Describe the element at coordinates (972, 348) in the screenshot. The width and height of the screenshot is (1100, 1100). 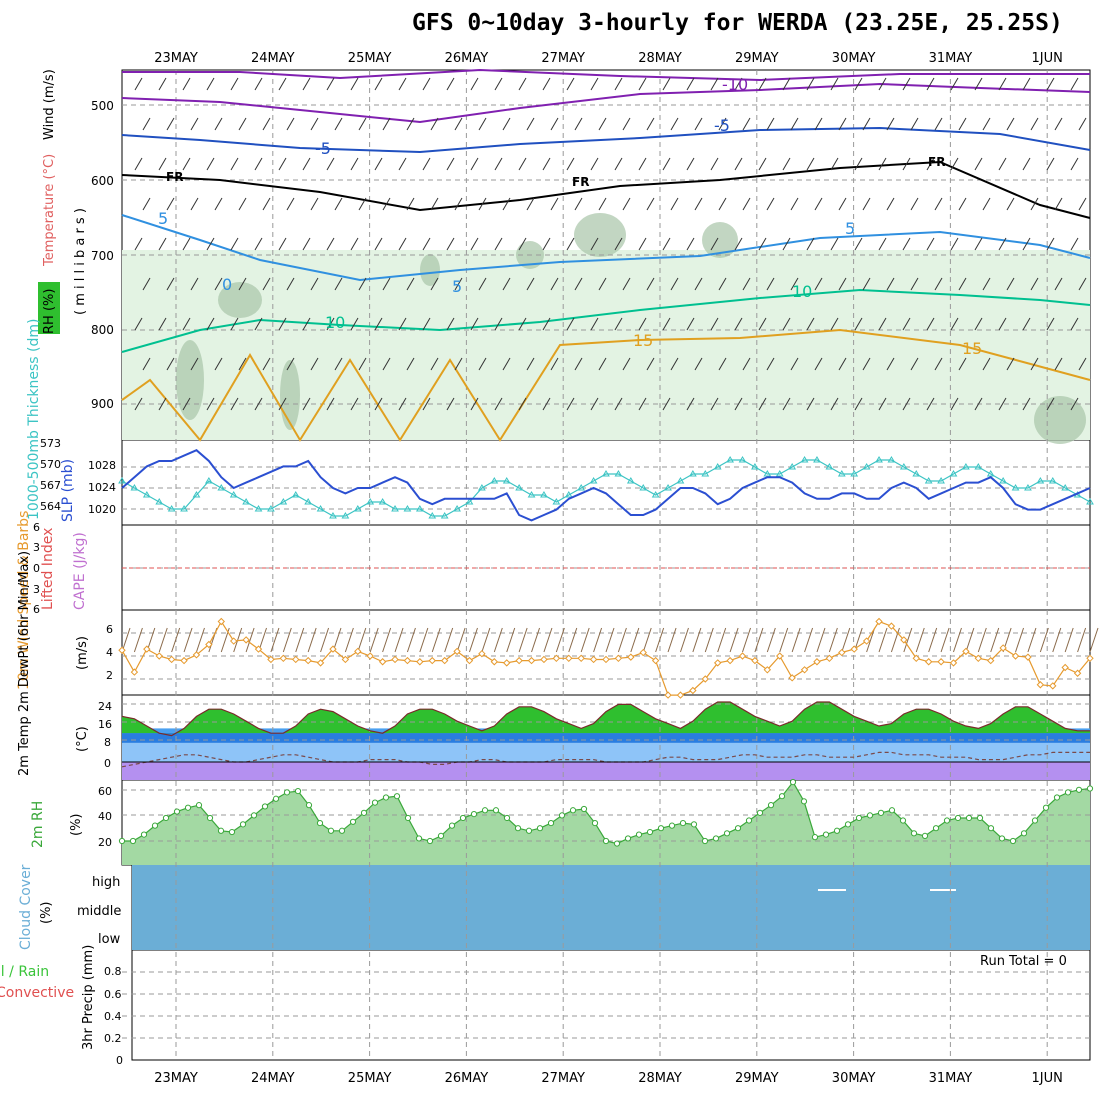
I see `contour-label-15-right: 15` at that location.